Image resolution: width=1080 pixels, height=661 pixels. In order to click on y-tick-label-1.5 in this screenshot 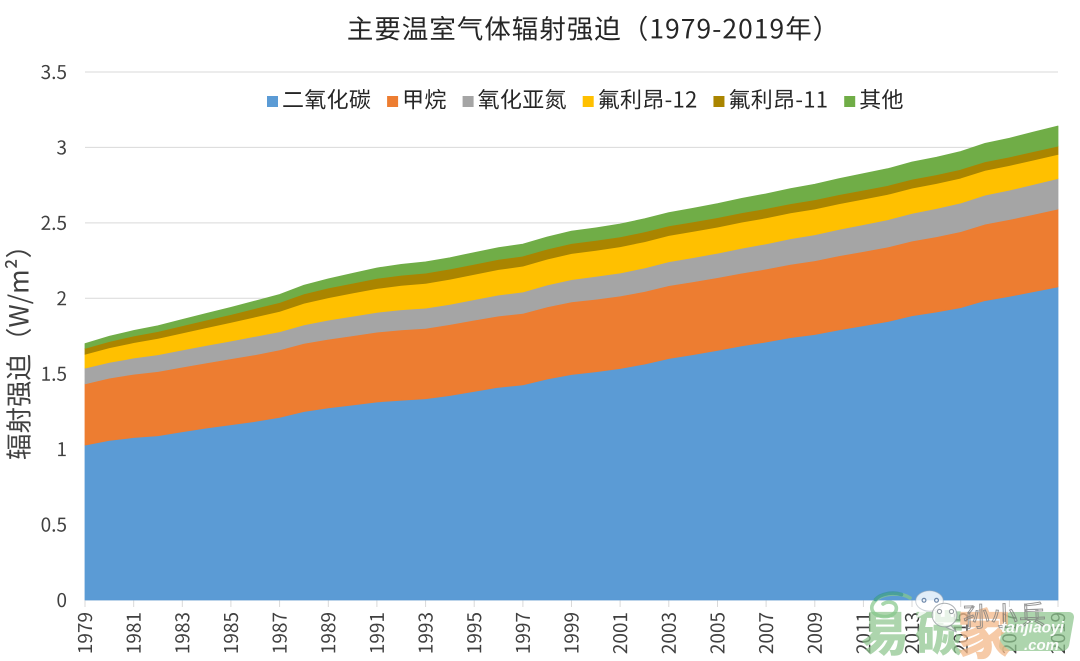, I will do `click(54, 373)`.